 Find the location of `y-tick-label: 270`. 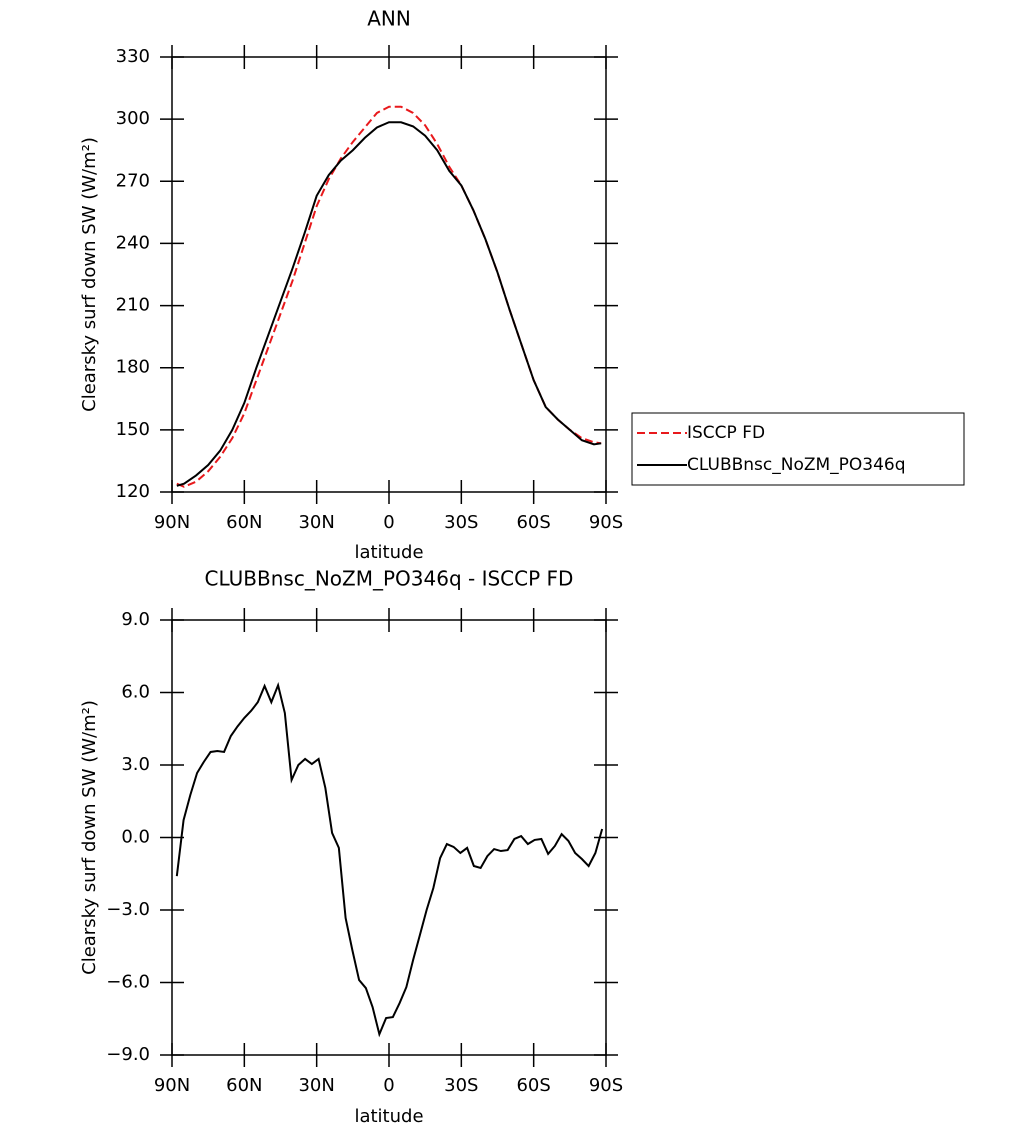

y-tick-label: 270 is located at coordinates (133, 180).